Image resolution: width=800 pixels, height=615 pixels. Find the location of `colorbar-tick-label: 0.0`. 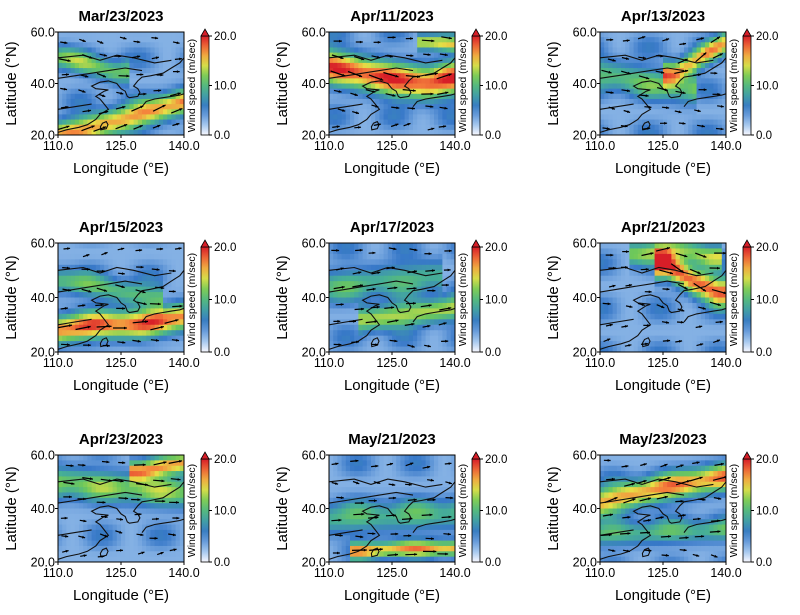

colorbar-tick-label: 0.0 is located at coordinates (222, 353).